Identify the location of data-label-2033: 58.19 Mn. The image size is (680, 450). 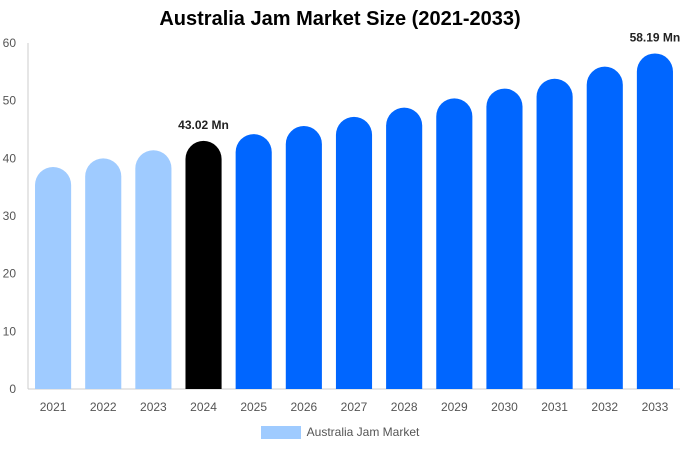
(655, 37).